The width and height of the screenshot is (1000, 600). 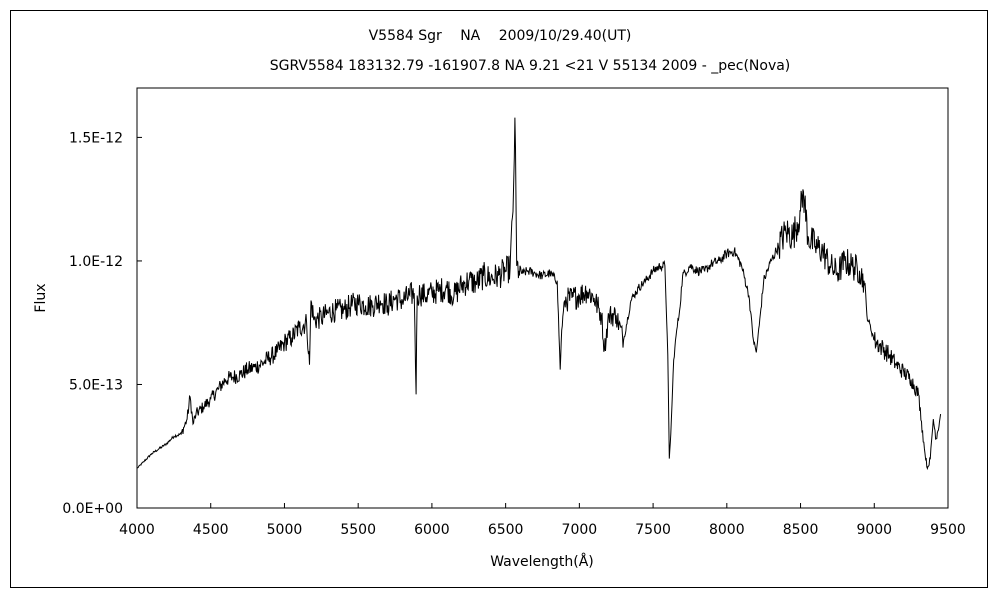 What do you see at coordinates (580, 530) in the screenshot?
I see `x-tick-label: 7000` at bounding box center [580, 530].